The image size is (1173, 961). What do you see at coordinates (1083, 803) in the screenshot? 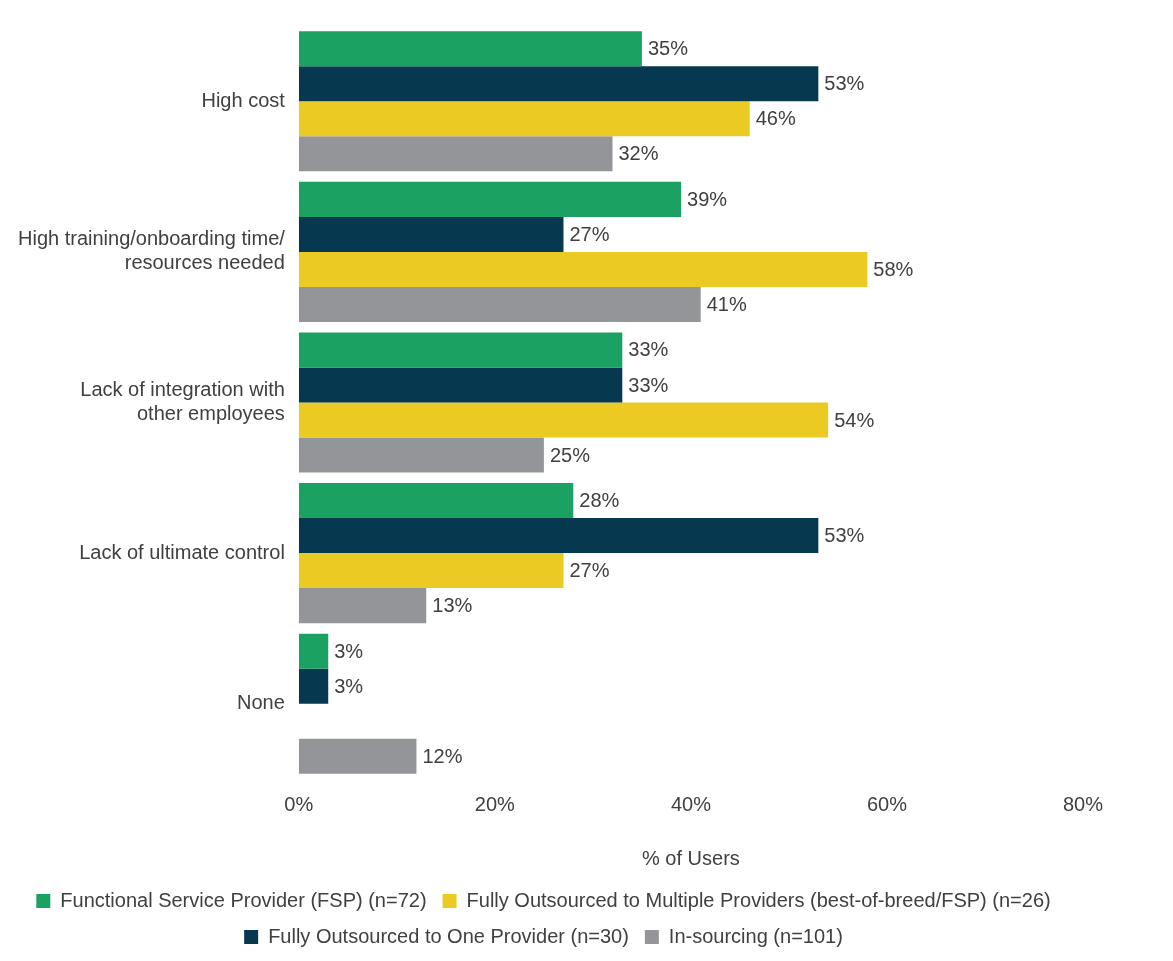
I see `x-tick-label: 80%` at bounding box center [1083, 803].